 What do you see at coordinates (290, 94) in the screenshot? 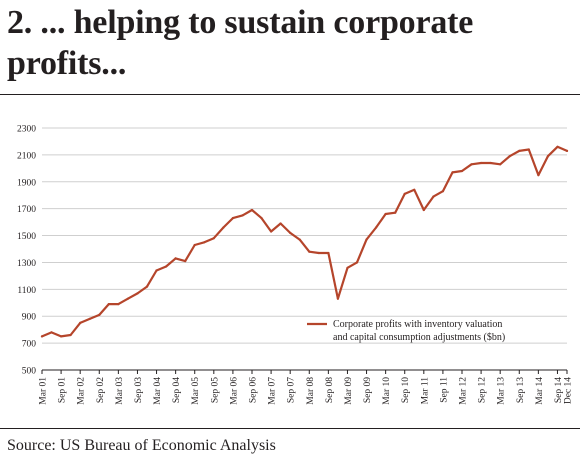
I see `top-divider` at bounding box center [290, 94].